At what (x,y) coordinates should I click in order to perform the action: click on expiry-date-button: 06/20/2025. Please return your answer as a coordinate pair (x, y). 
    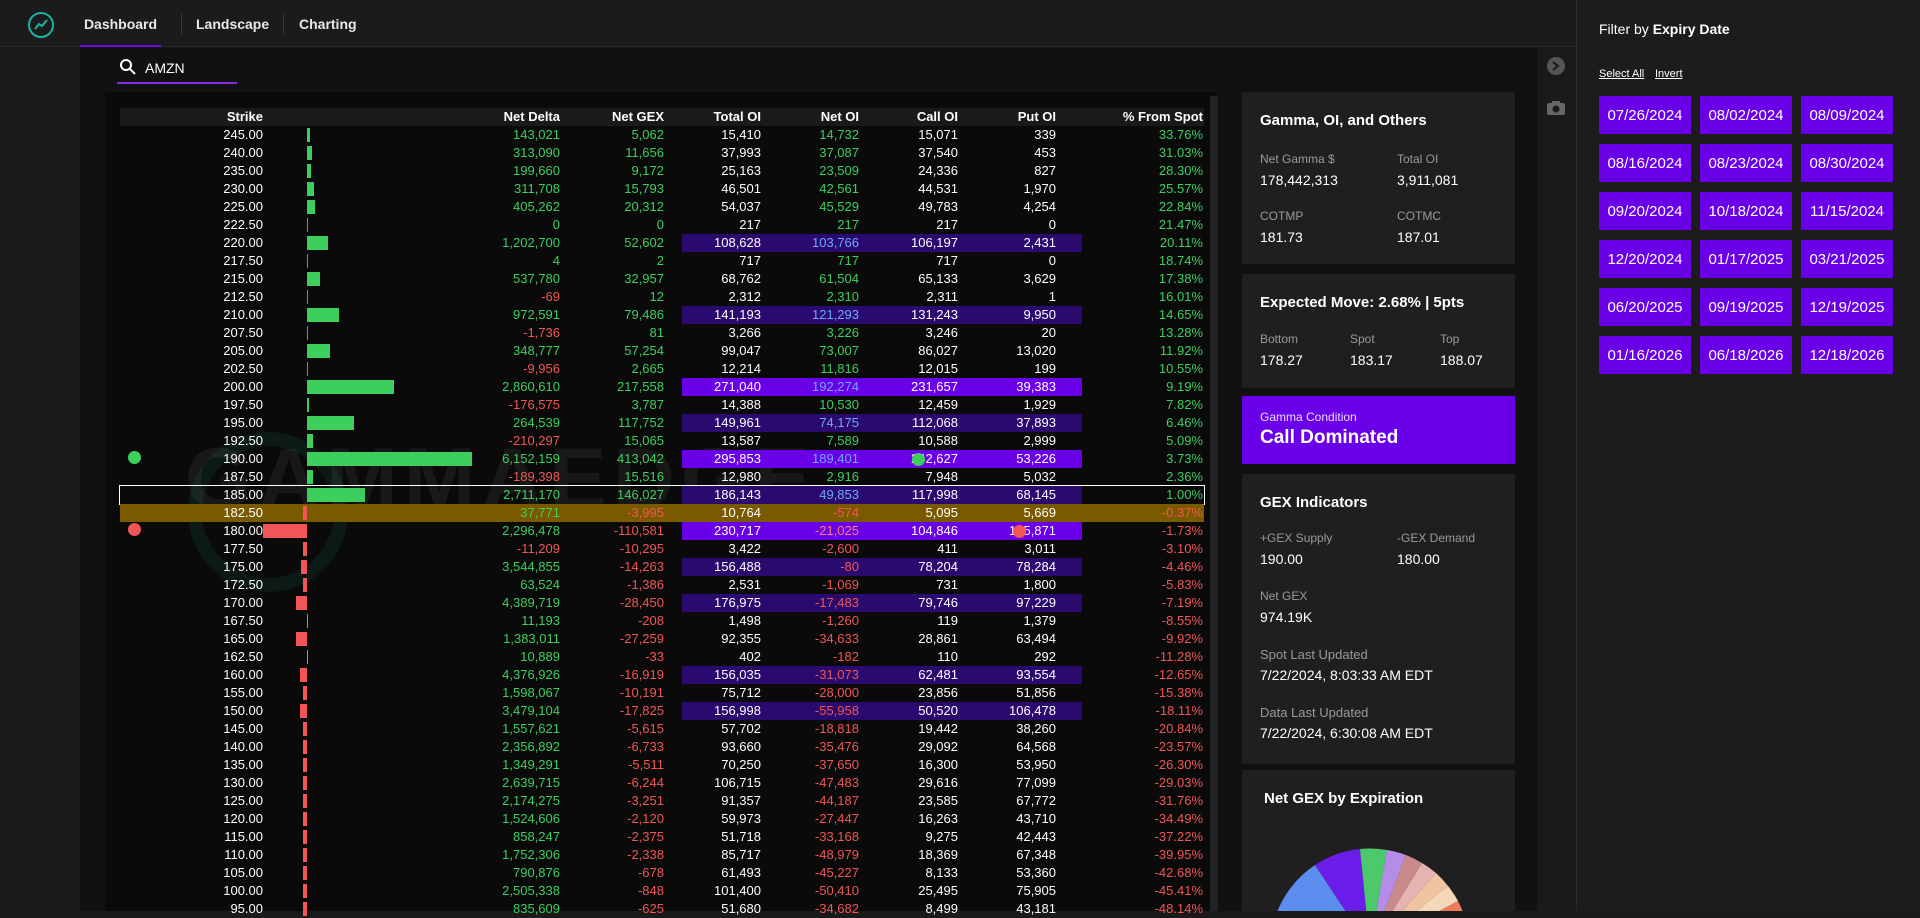
    Looking at the image, I should click on (1645, 307).